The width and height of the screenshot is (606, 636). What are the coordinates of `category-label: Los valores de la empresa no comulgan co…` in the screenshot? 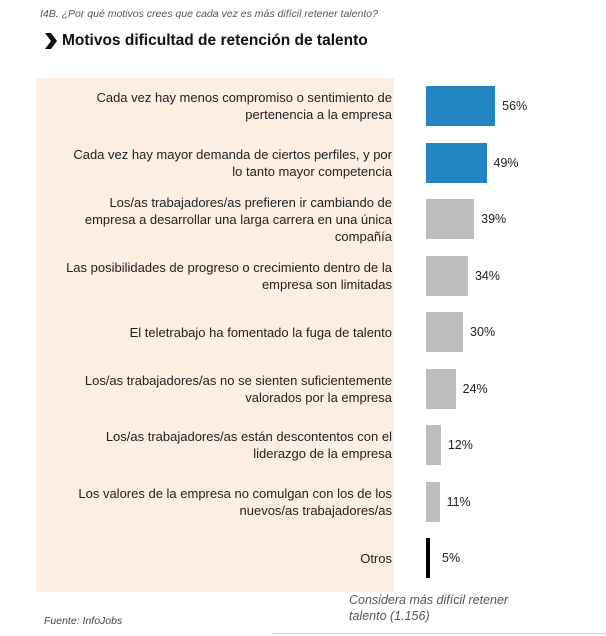 It's located at (235, 501).